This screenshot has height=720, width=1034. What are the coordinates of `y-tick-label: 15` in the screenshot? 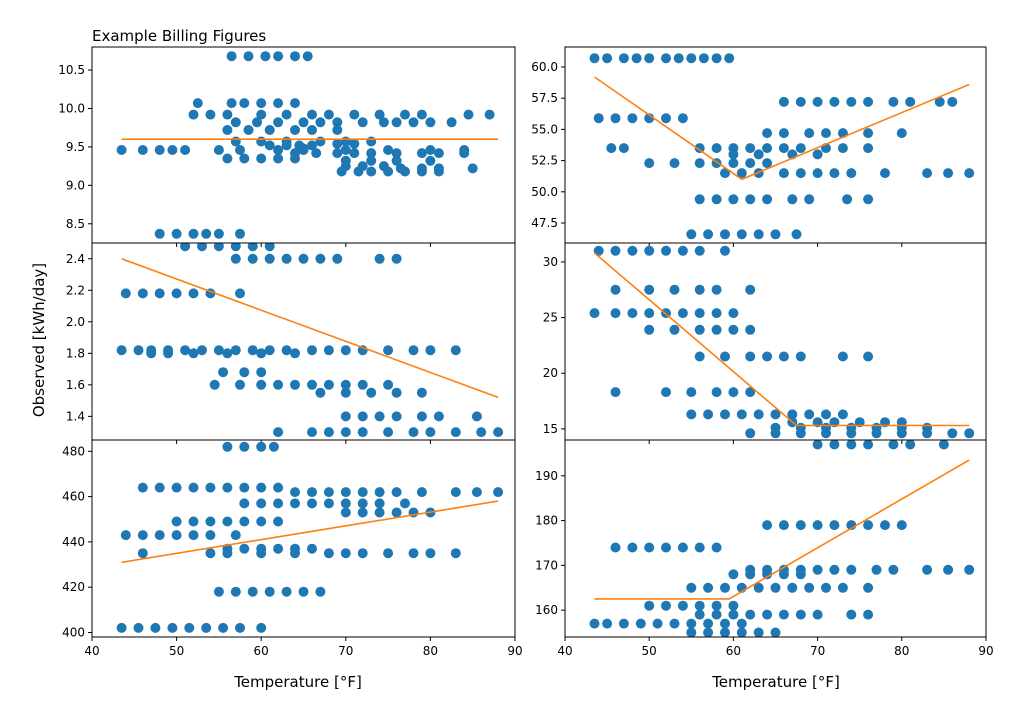 It's located at (550, 429).